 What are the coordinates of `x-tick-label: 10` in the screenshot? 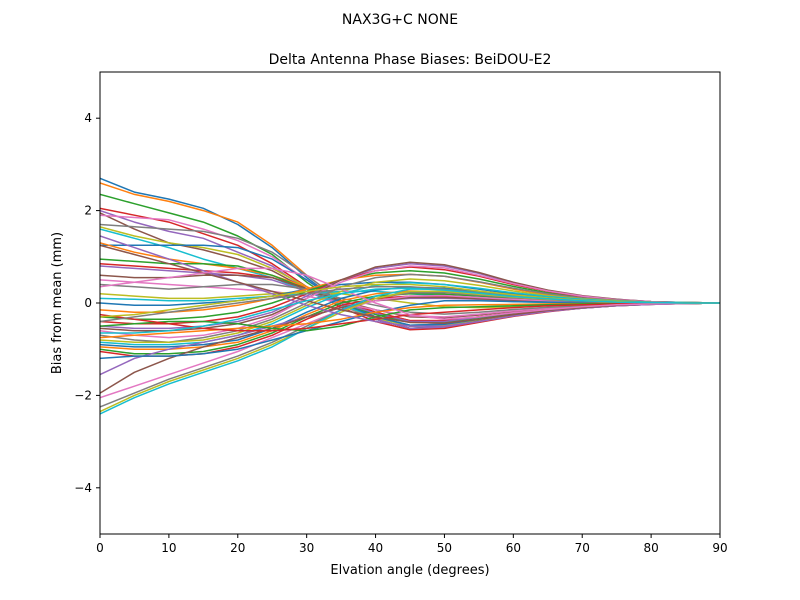 It's located at (168, 548).